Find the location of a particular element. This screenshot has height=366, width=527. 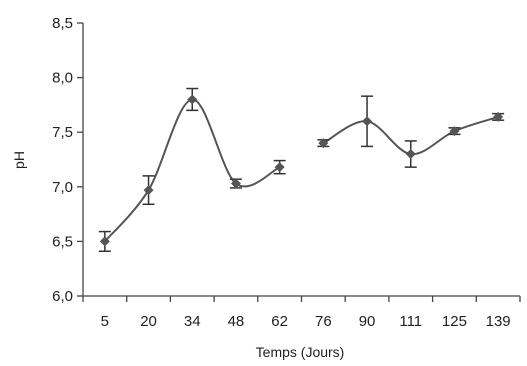

x-tick-label: 111 is located at coordinates (410, 321).